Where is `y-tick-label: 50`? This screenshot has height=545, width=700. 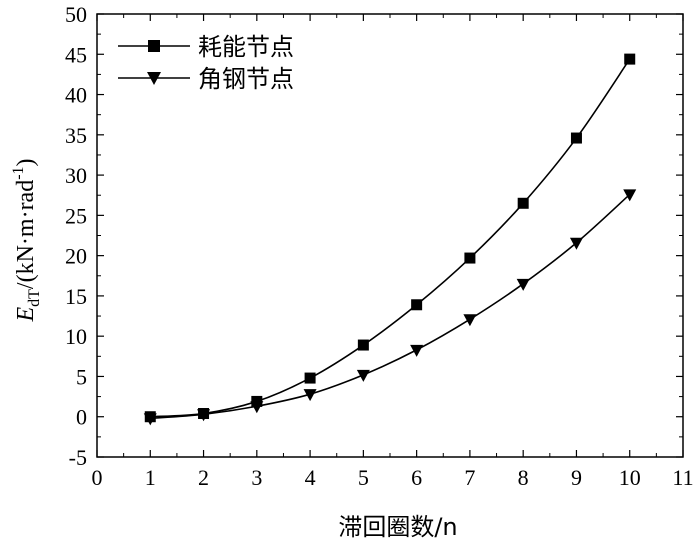 y-tick-label: 50 is located at coordinates (76, 14).